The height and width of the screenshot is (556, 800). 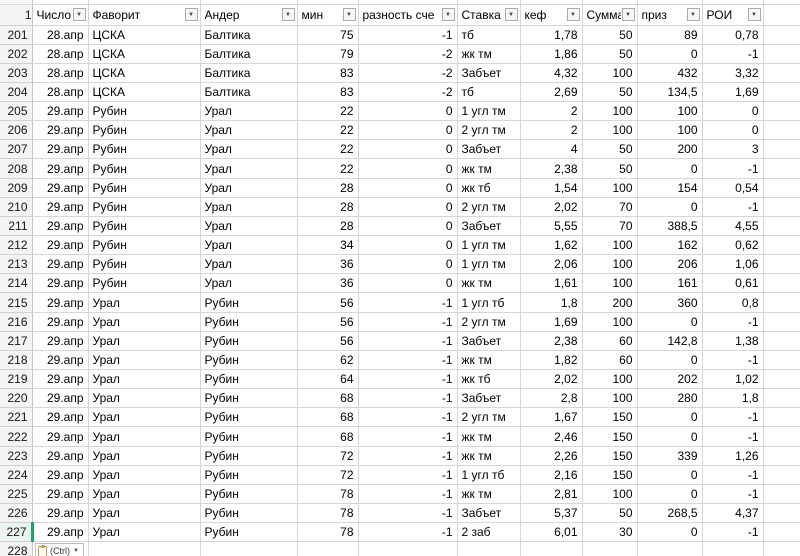 What do you see at coordinates (16, 513) in the screenshot?
I see `row-header-cell: 226` at bounding box center [16, 513].